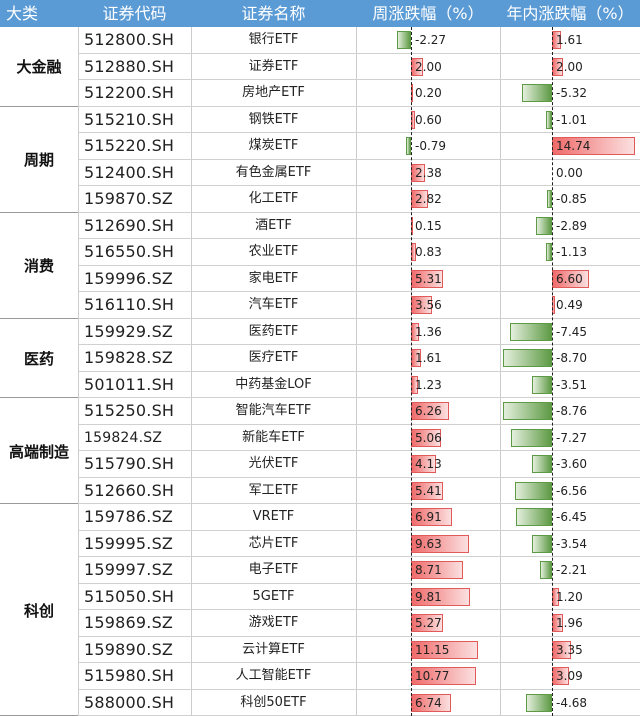 The height and width of the screenshot is (716, 640). Describe the element at coordinates (134, 40) in the screenshot. I see `security-code: 512800.SH` at that location.